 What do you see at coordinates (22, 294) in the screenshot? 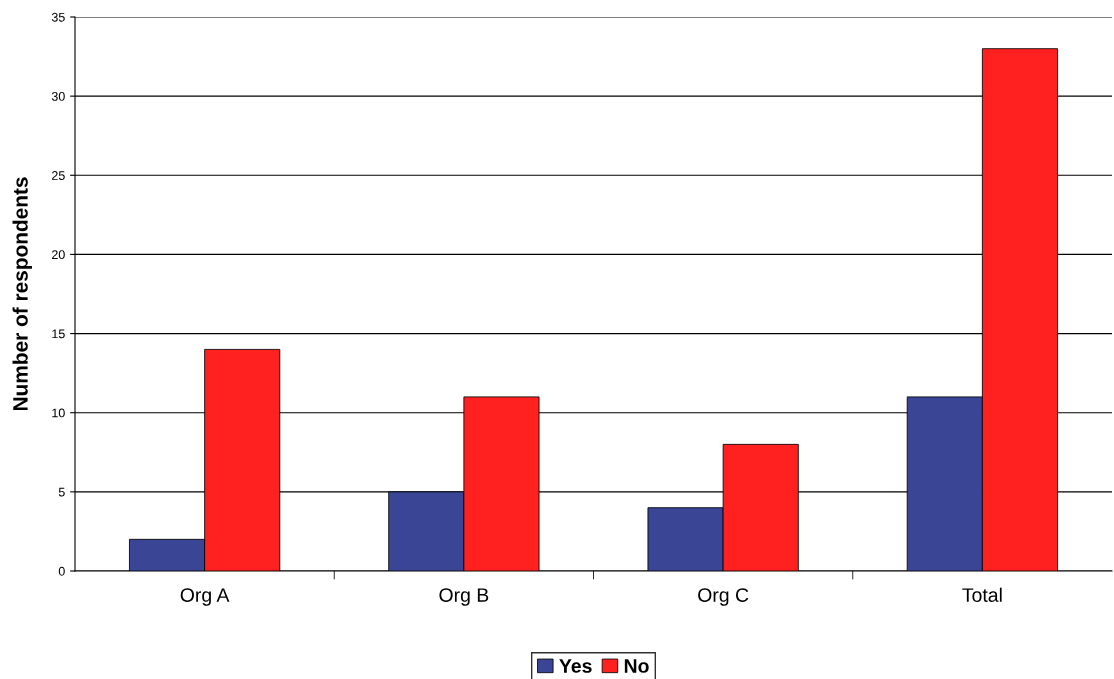
I see `y-axis-title: Number of respondents` at bounding box center [22, 294].